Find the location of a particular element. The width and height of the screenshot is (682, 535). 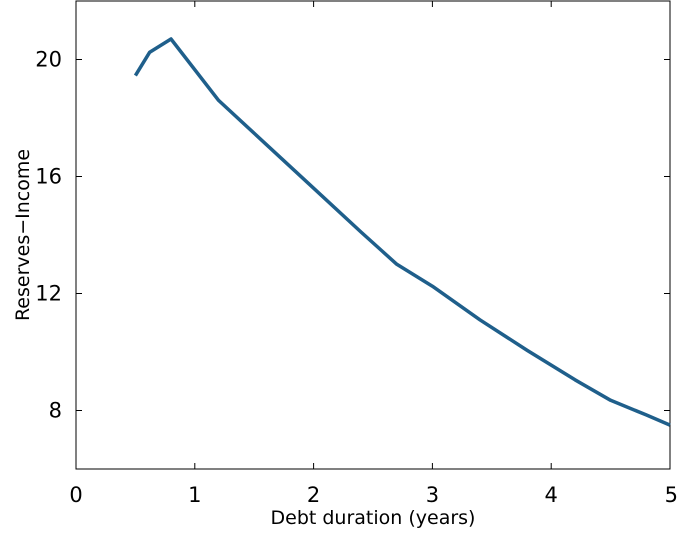

y-tick-label: 12 is located at coordinates (48, 294).